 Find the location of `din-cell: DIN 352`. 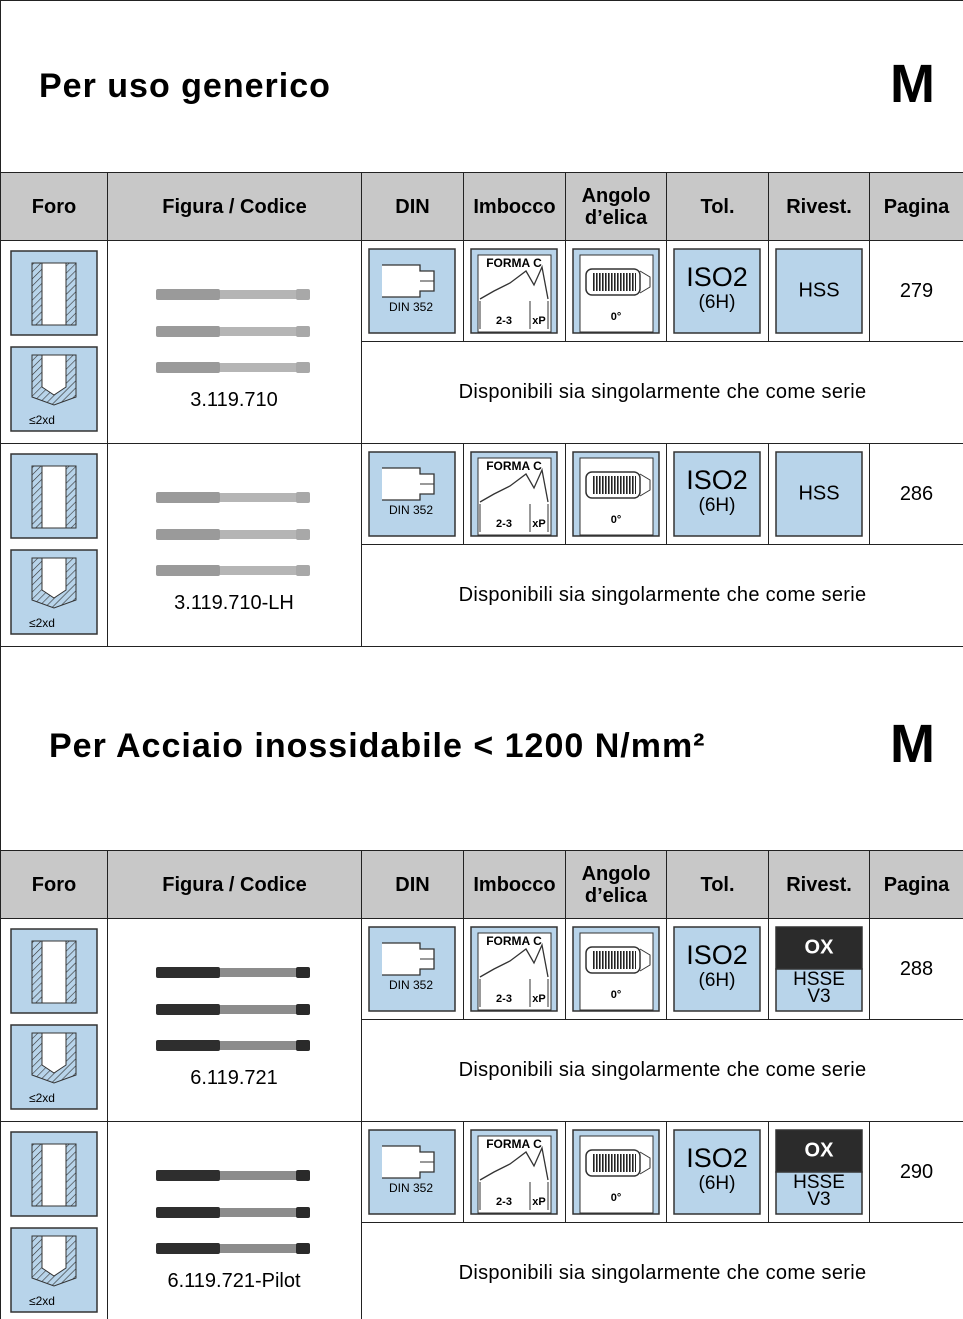

din-cell: DIN 352 is located at coordinates (413, 969).